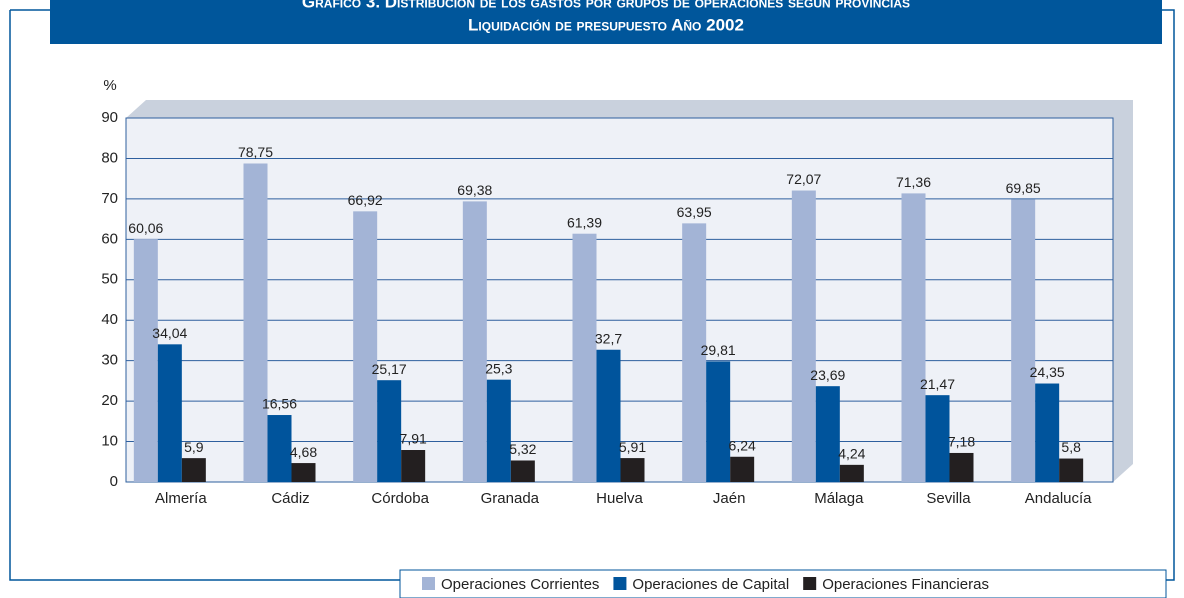 This screenshot has width=1184, height=598. What do you see at coordinates (181, 498) in the screenshot?
I see `x-tick-label: Almería` at bounding box center [181, 498].